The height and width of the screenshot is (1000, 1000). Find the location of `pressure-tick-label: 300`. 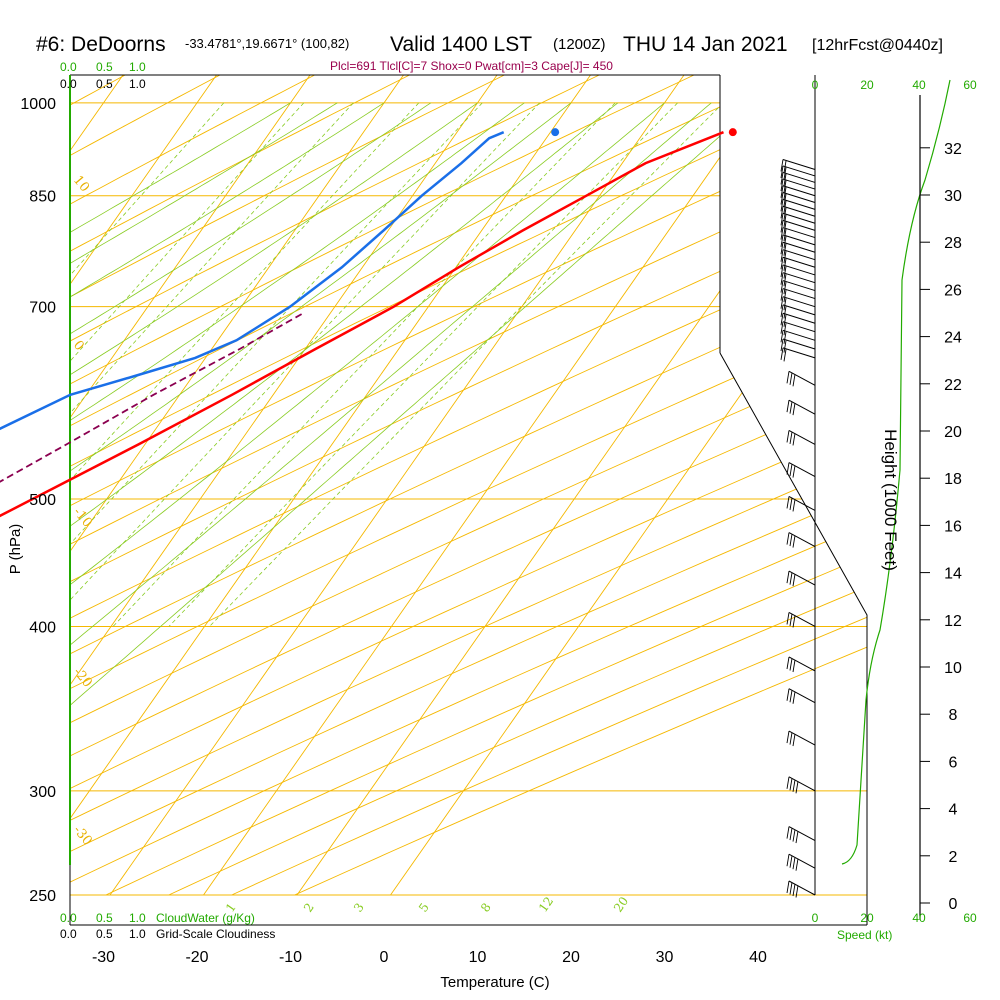

pressure-tick-label: 300 is located at coordinates (42, 792).